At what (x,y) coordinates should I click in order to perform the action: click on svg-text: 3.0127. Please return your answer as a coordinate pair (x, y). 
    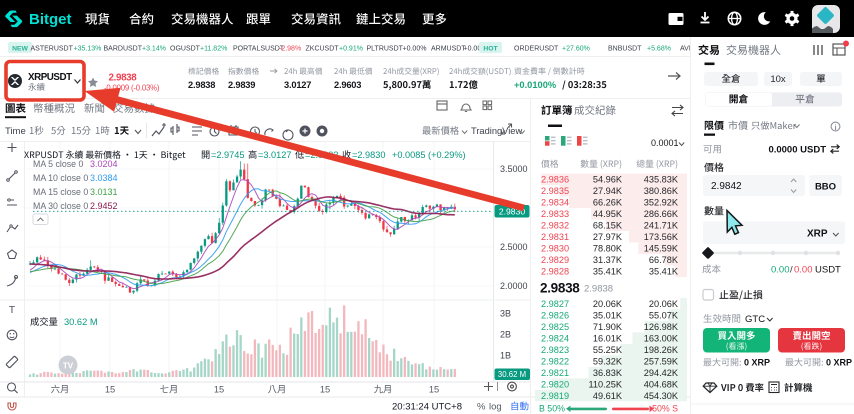
    Looking at the image, I should click on (297, 85).